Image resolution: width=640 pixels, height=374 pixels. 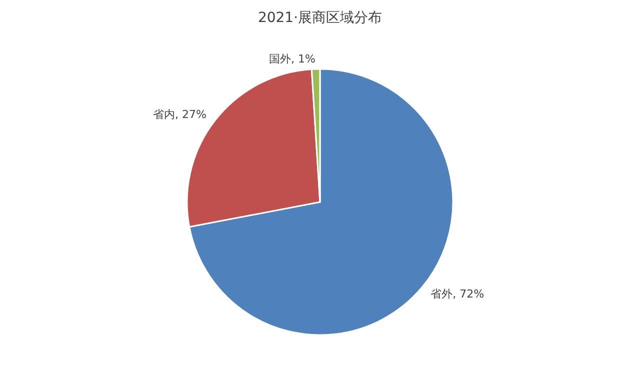 I want to click on slice-label: 国外, 1%, so click(x=292, y=59).